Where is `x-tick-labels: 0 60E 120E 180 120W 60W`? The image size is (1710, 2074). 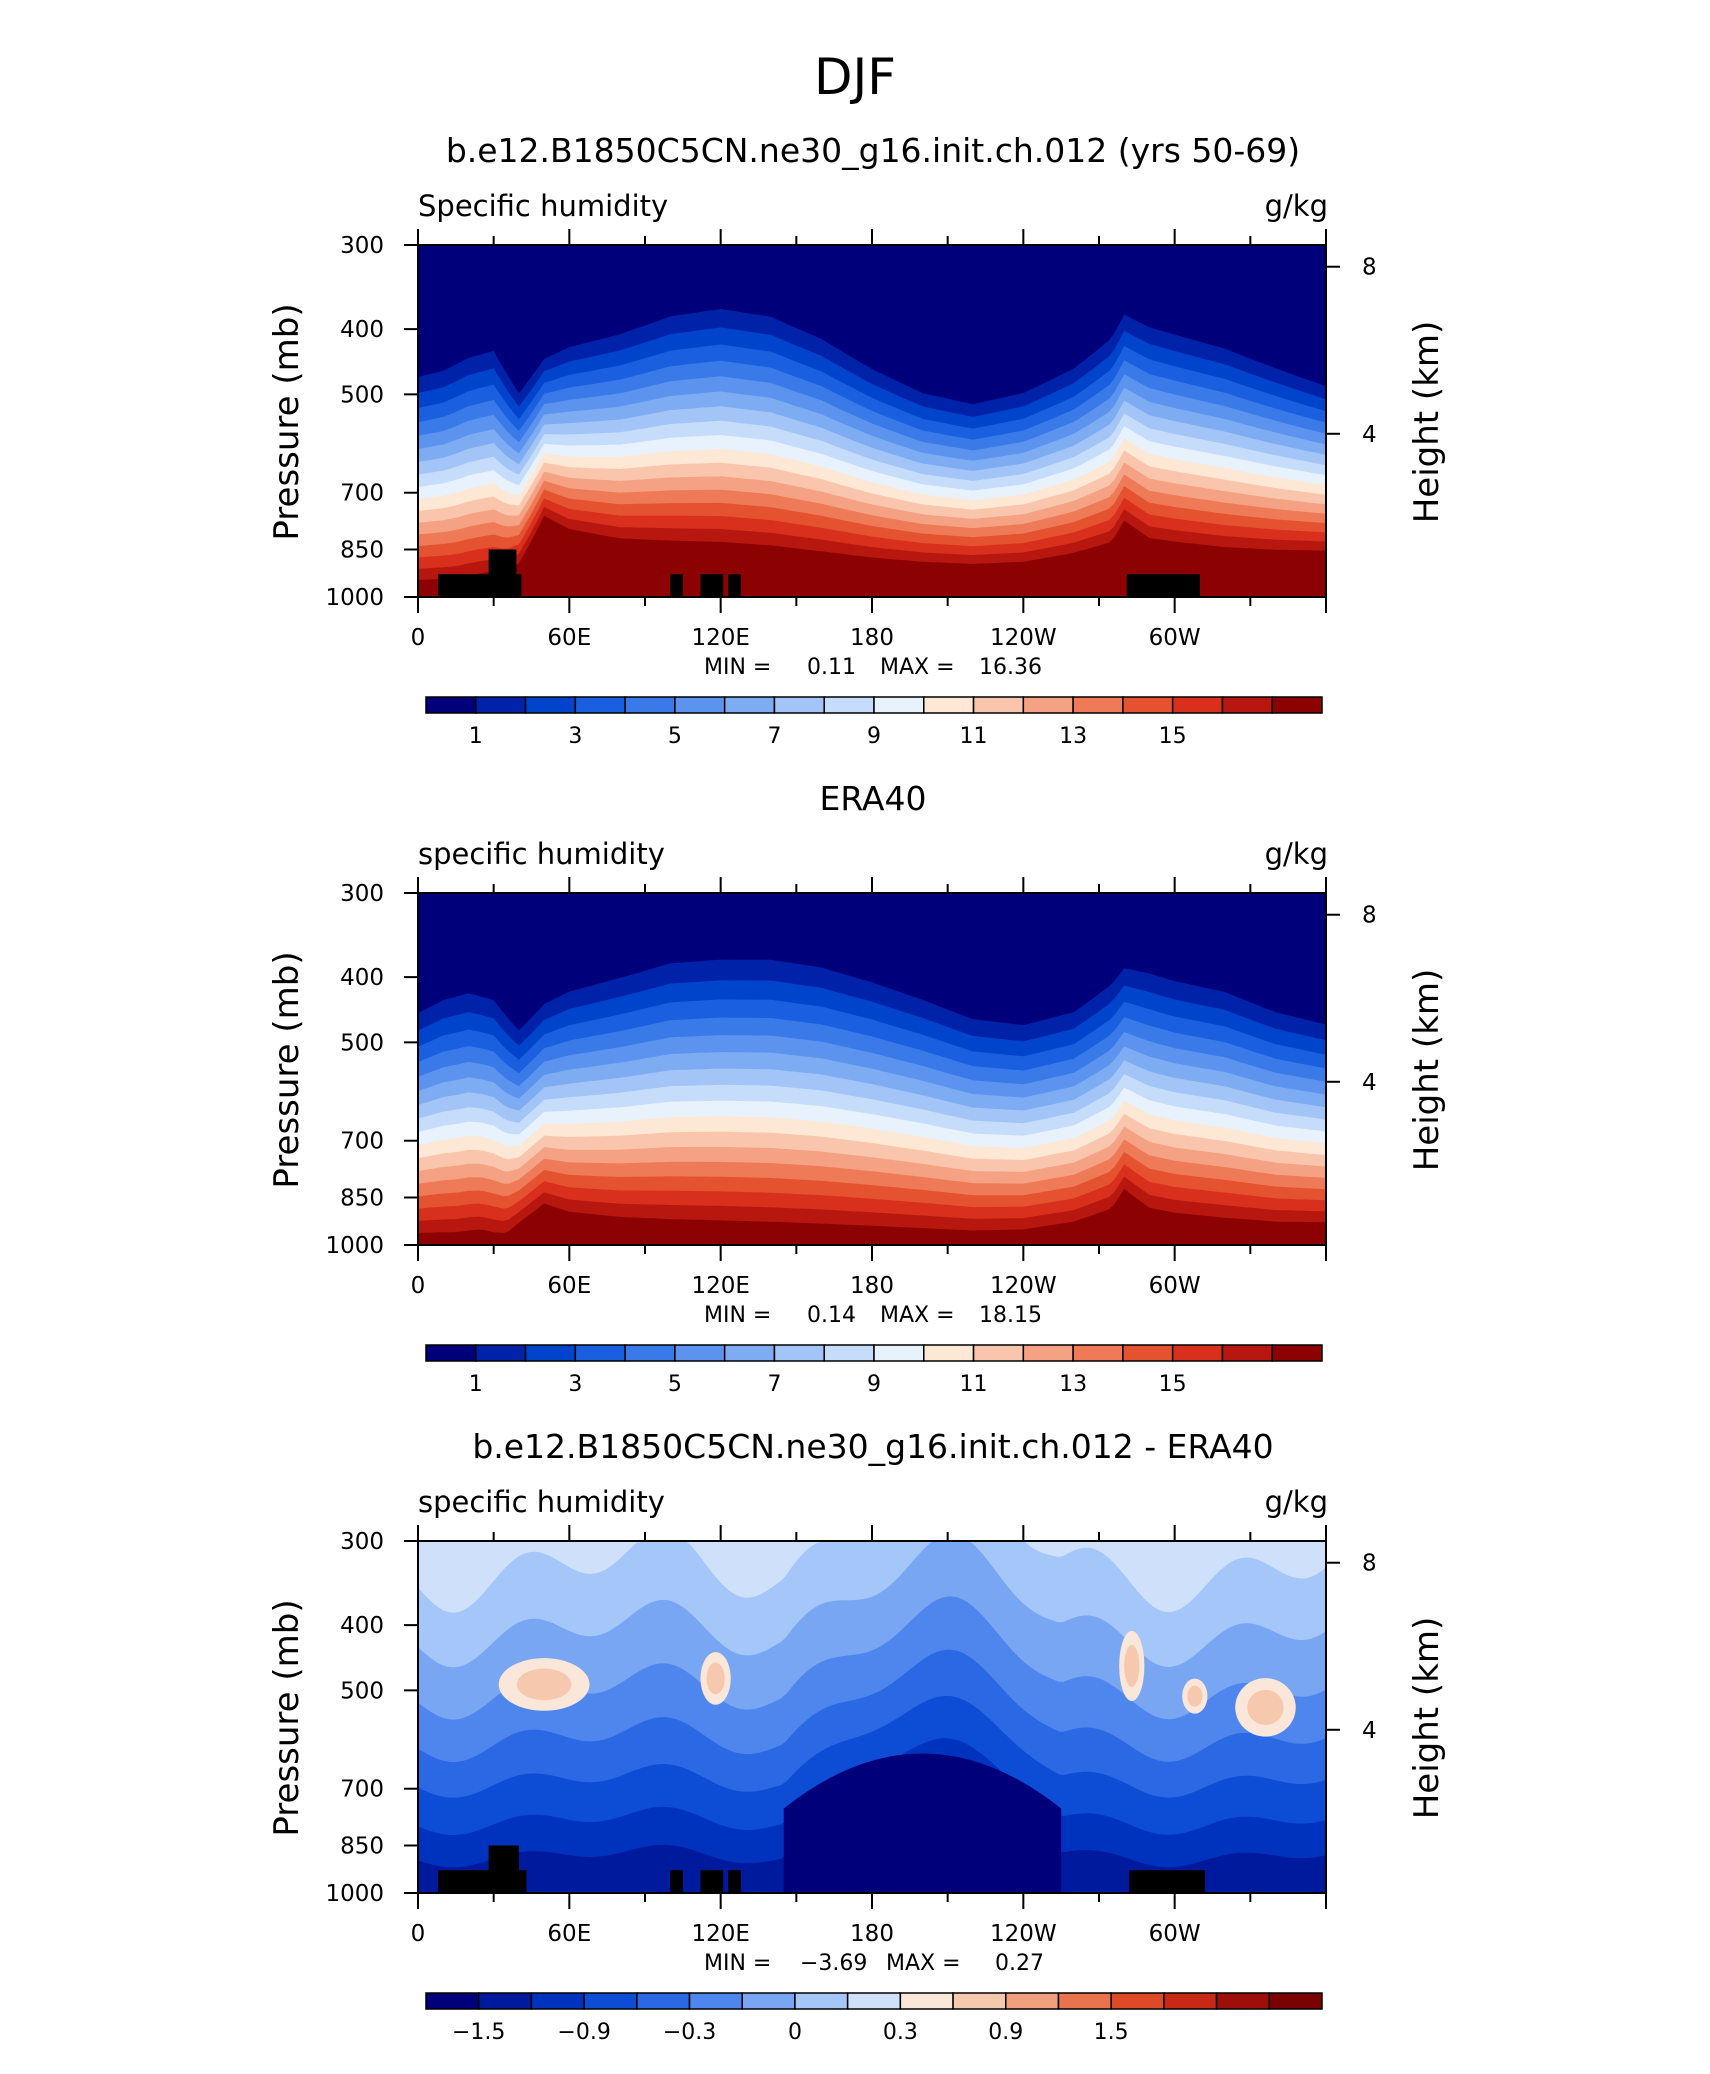 x-tick-labels: 0 60E 120E 180 120W 60W is located at coordinates (806, 1934).